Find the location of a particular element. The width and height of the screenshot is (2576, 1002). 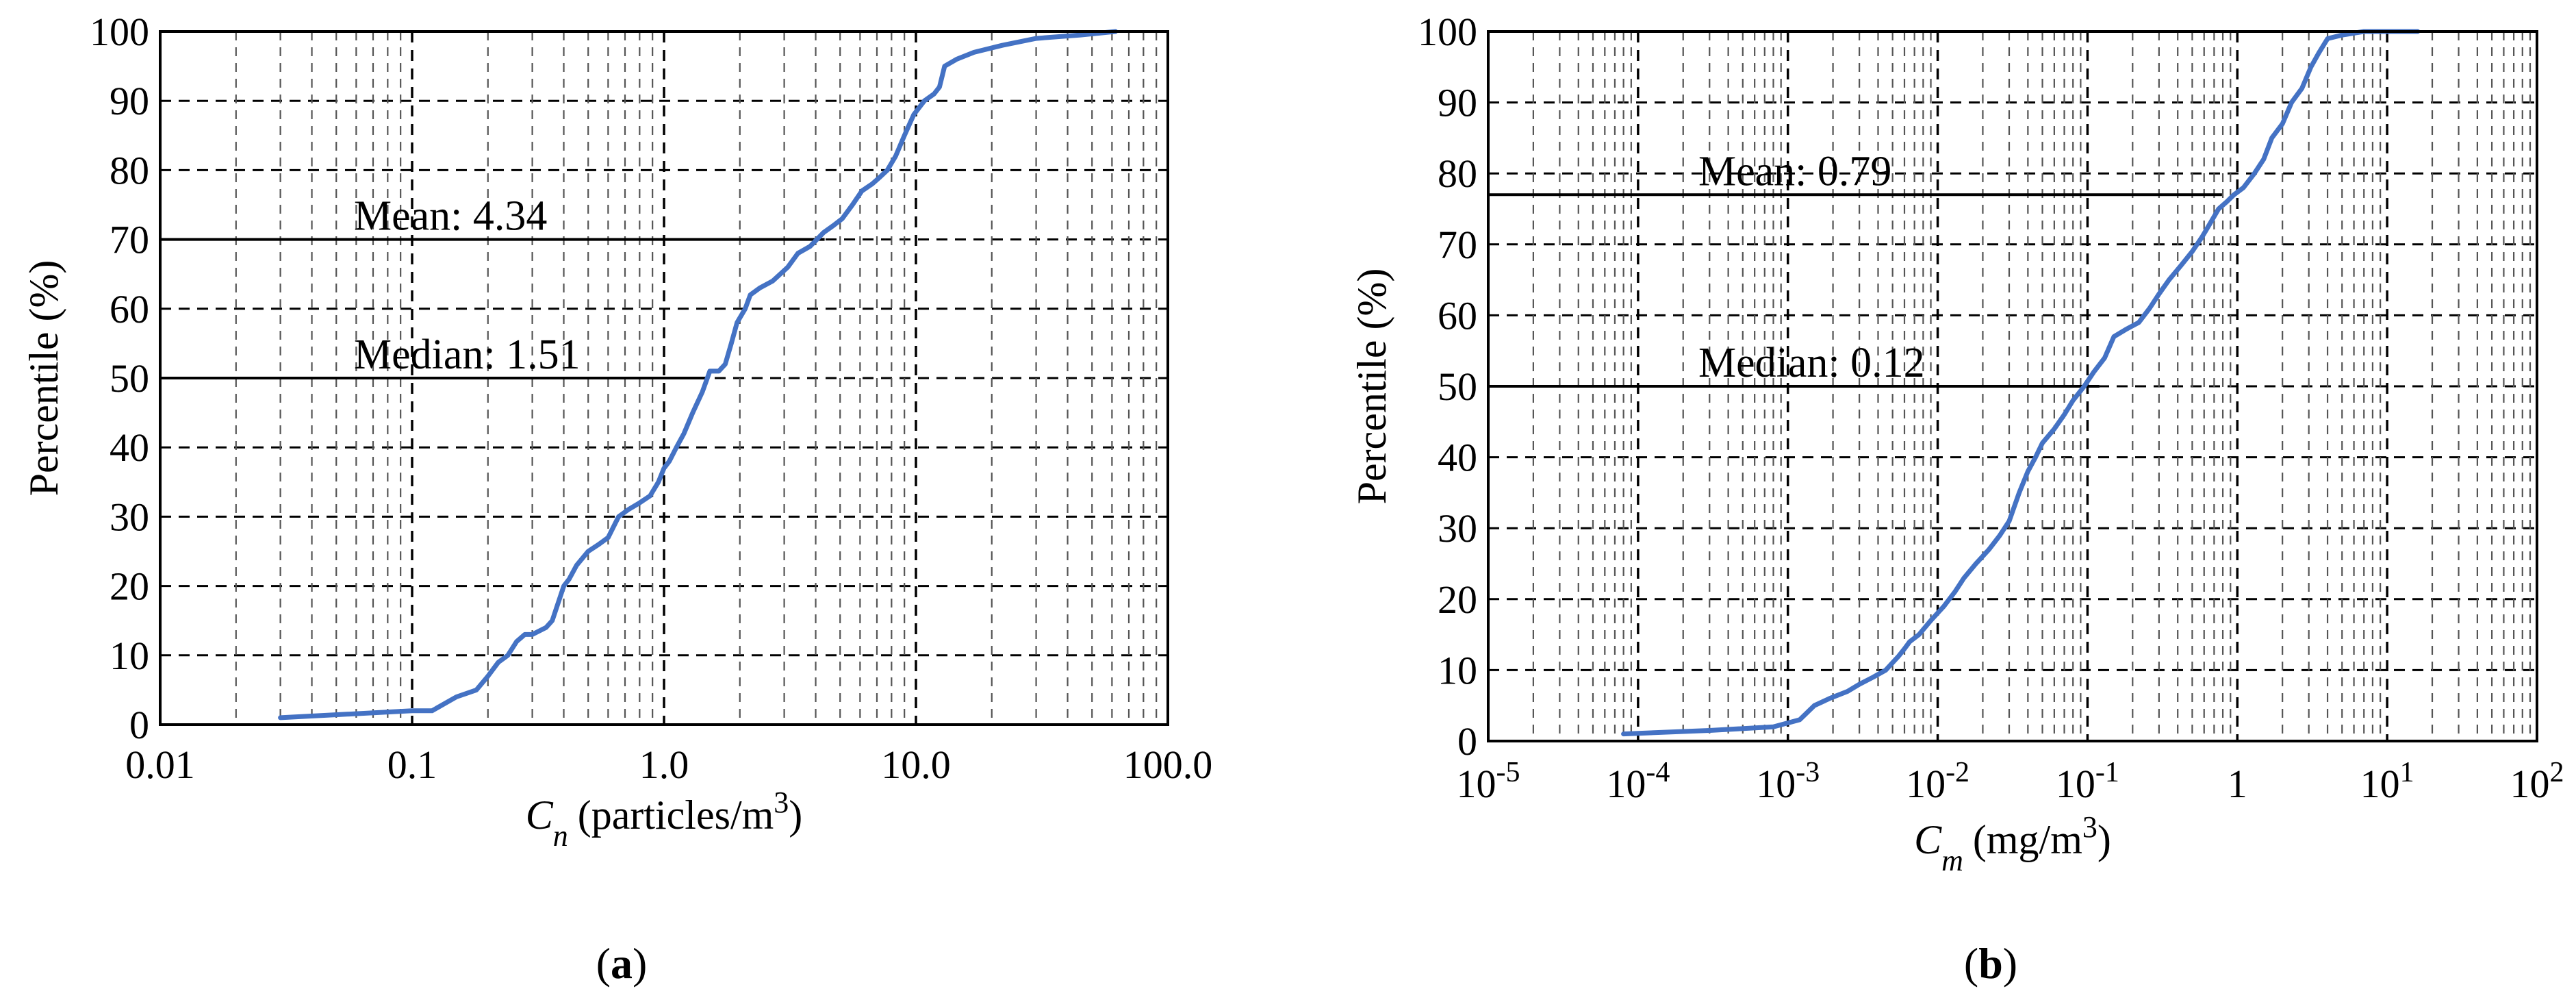

x-axis-subscript-a: n is located at coordinates (560, 836).